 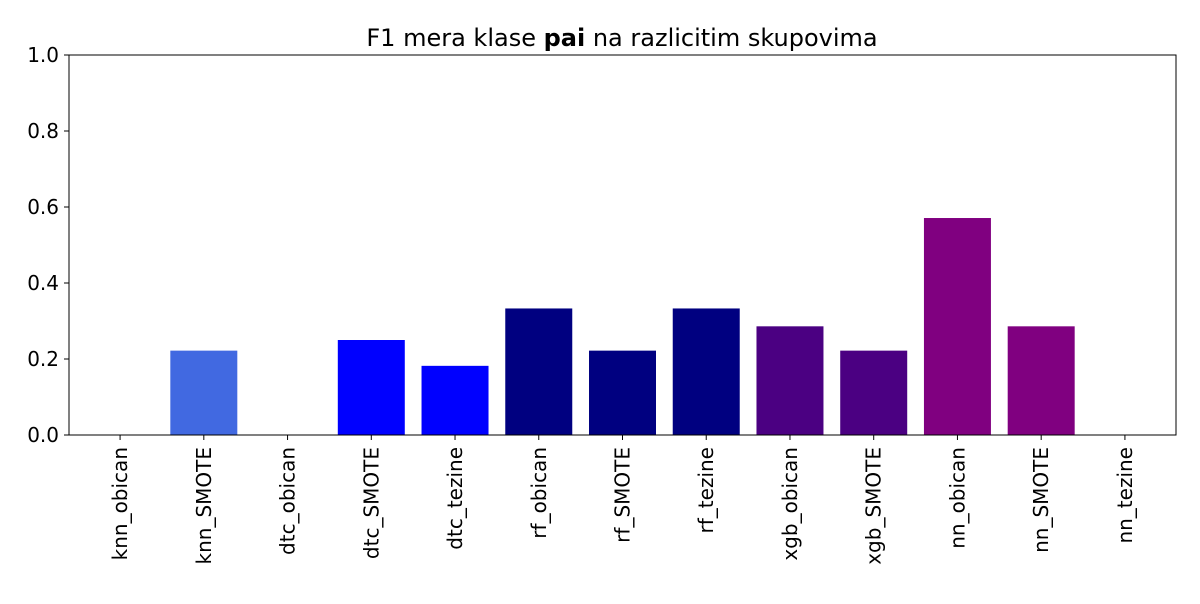 What do you see at coordinates (874, 506) in the screenshot?
I see `x-tick-label: xgb_SMOTE` at bounding box center [874, 506].